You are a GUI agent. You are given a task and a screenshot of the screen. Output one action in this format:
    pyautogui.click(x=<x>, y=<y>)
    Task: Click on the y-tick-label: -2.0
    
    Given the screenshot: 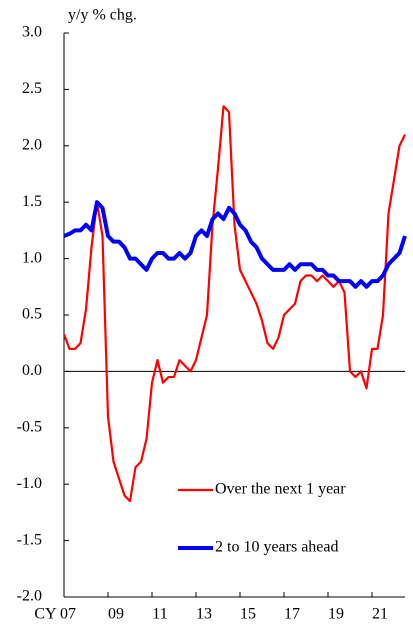 What is the action you would take?
    pyautogui.click(x=29, y=596)
    